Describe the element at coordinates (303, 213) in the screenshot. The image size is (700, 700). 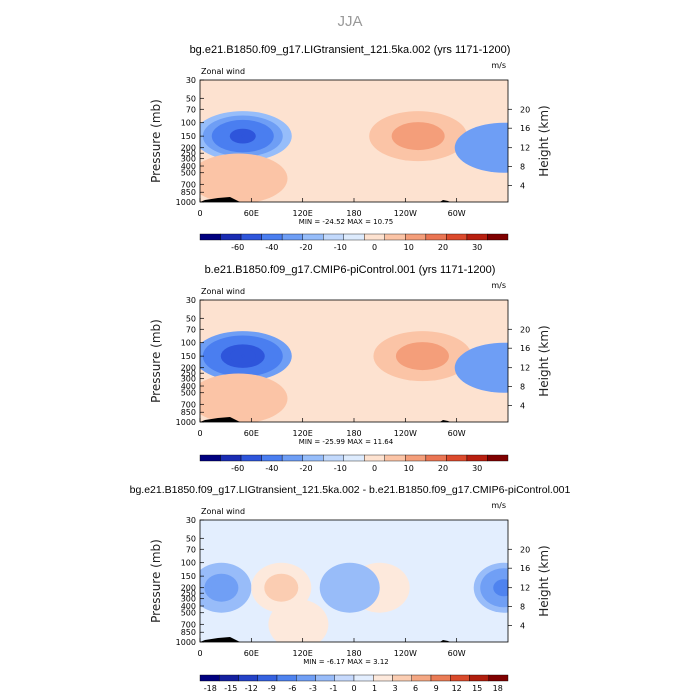
I see `x-tick-label: 120E` at that location.